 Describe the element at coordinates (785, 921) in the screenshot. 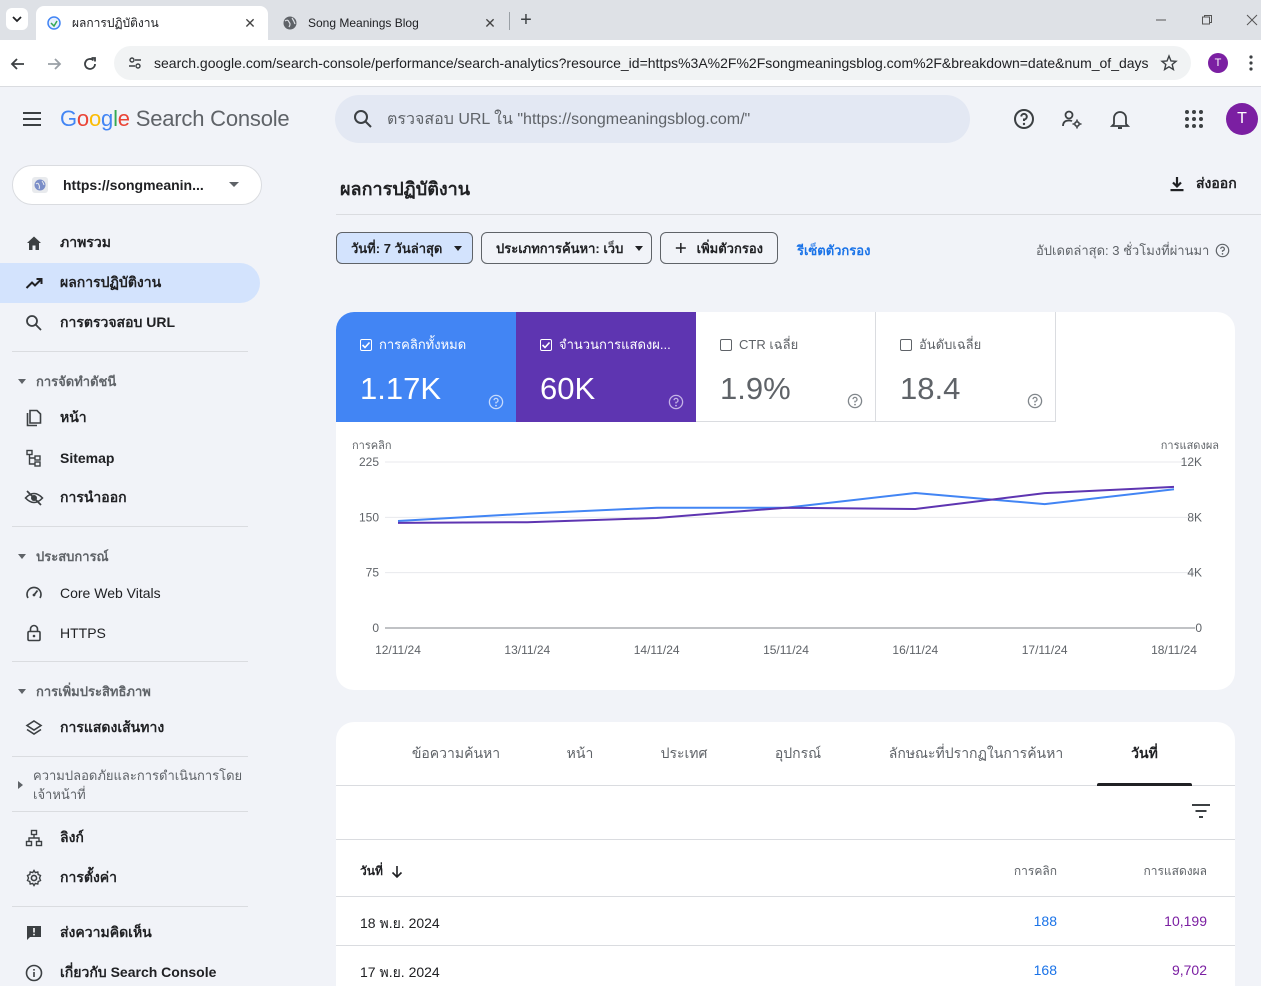

I see `table-row: 18 พ.ย. 2024 188 10,199` at that location.